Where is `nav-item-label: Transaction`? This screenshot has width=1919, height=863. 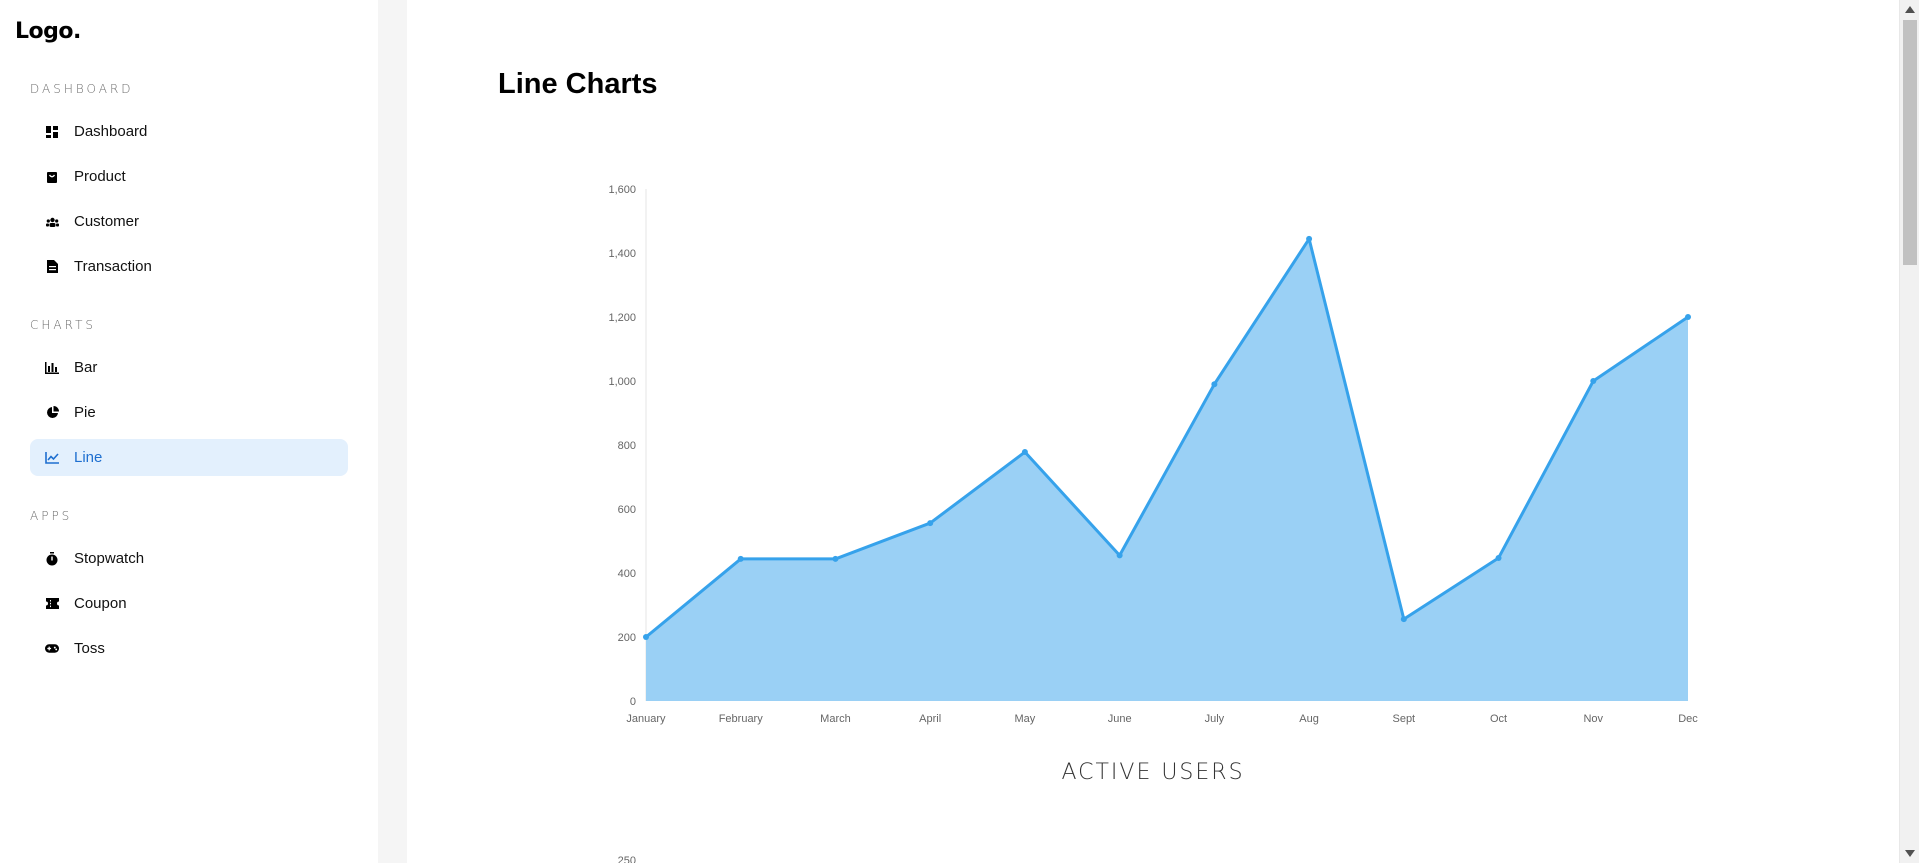
nav-item-label: Transaction is located at coordinates (113, 266).